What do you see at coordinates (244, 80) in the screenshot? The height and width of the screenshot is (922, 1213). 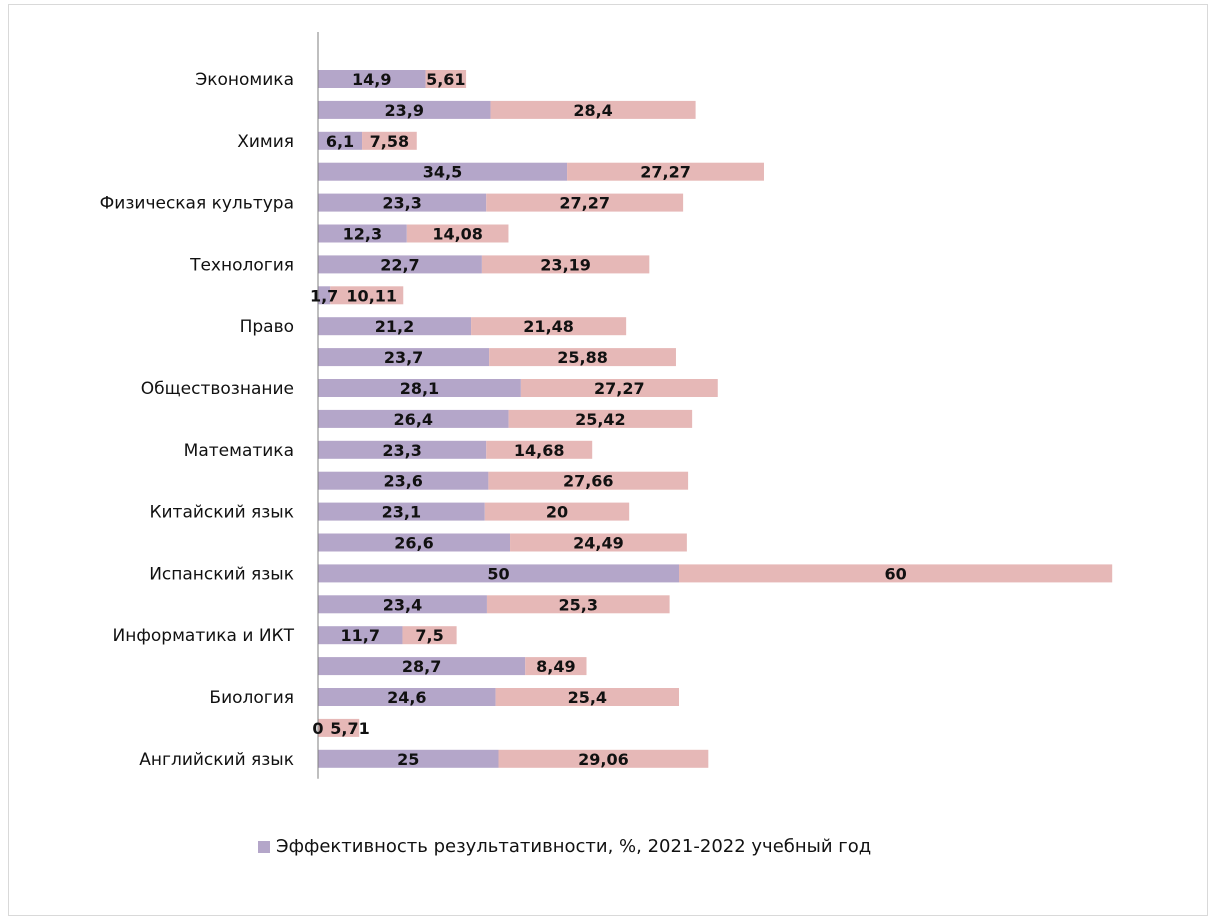 I see `category-label: Экономика` at bounding box center [244, 80].